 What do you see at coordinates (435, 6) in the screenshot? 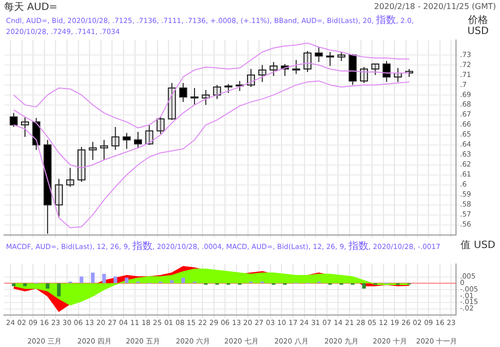
I see `chart-subtitle: 2020/2/18 - 2020/11/25 (GMT)` at bounding box center [435, 6].